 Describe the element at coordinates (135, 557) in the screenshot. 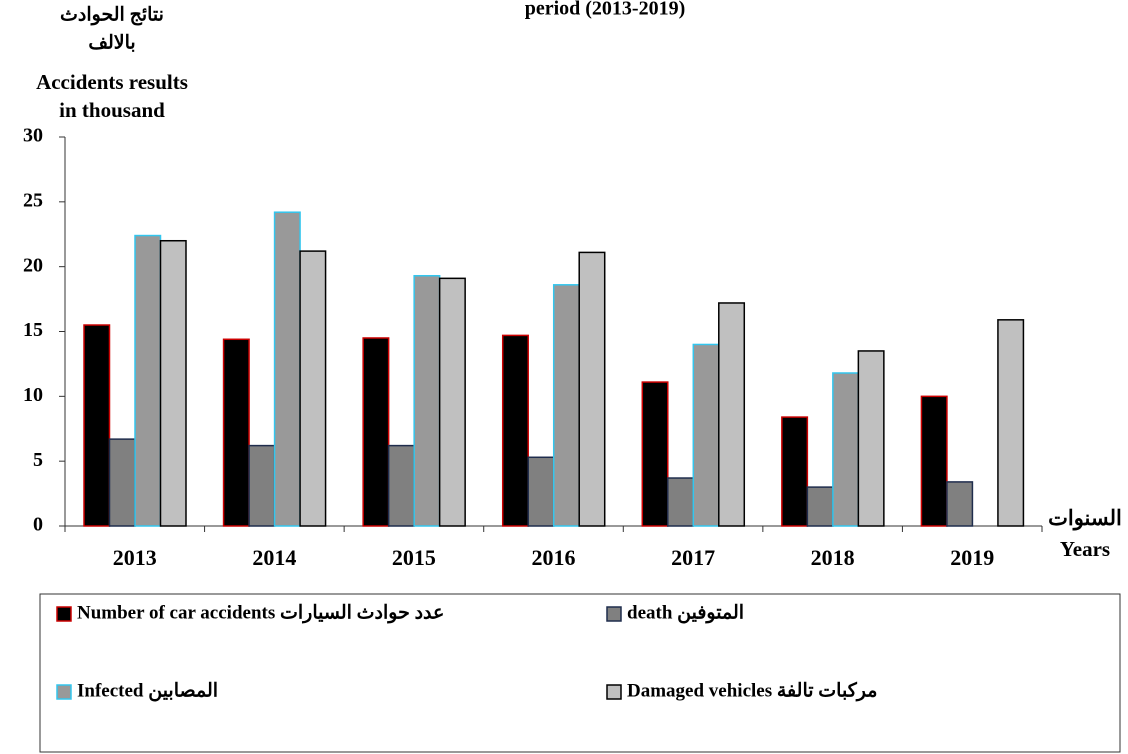

I see `x-tick-label: 2013` at that location.